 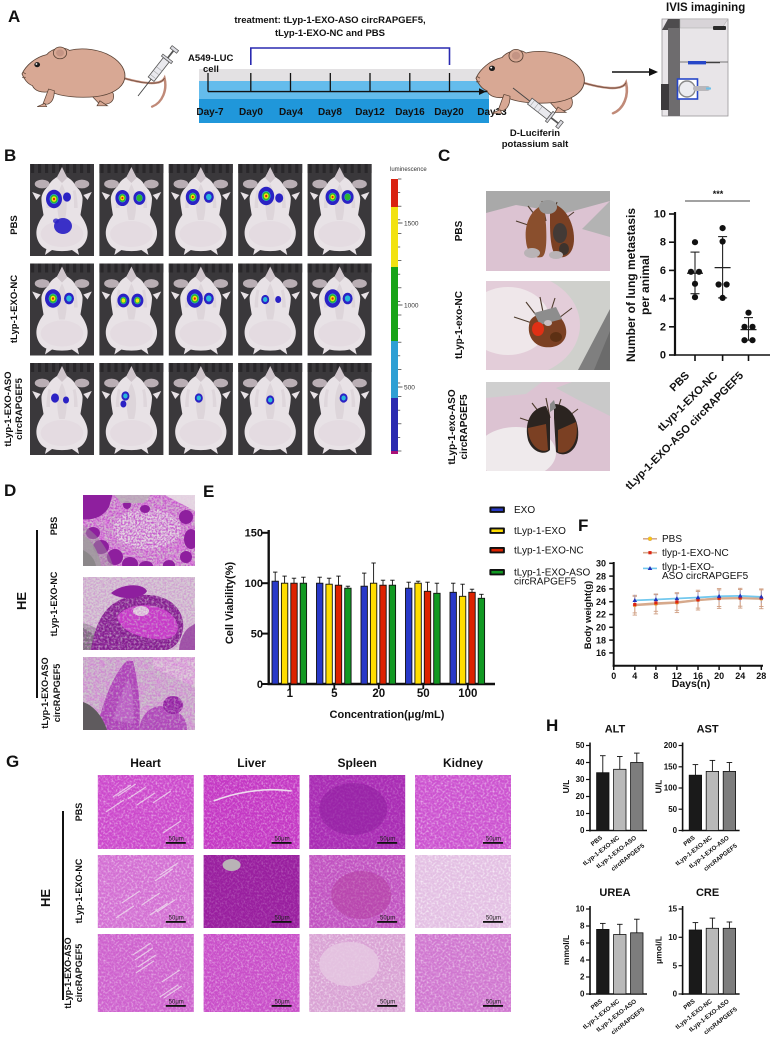 What do you see at coordinates (705, 8) in the screenshot?
I see `svg-text: IVIS imagining` at bounding box center [705, 8].